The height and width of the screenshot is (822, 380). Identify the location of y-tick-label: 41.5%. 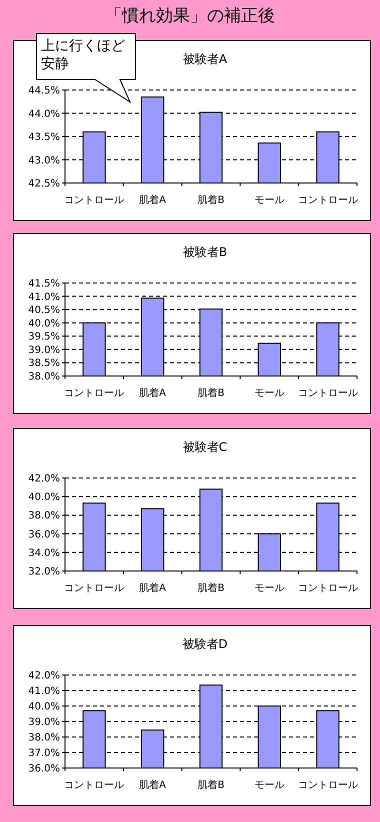
(44, 284).